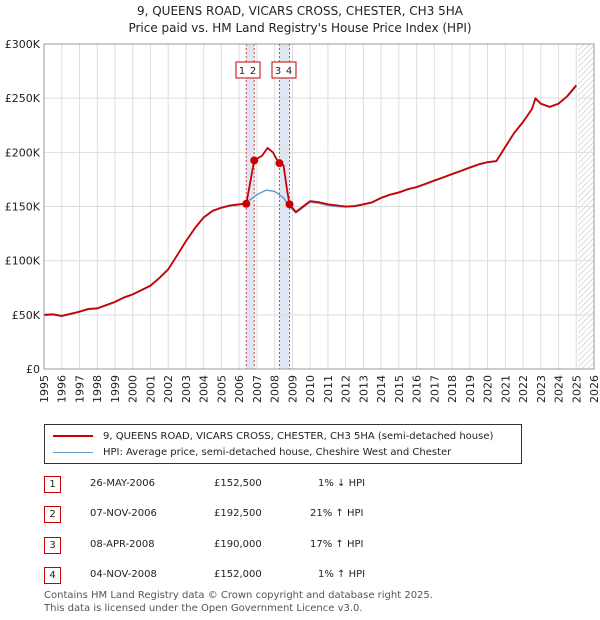 This screenshot has width=600, height=620. I want to click on x-tick-label: 1998, so click(97, 389).